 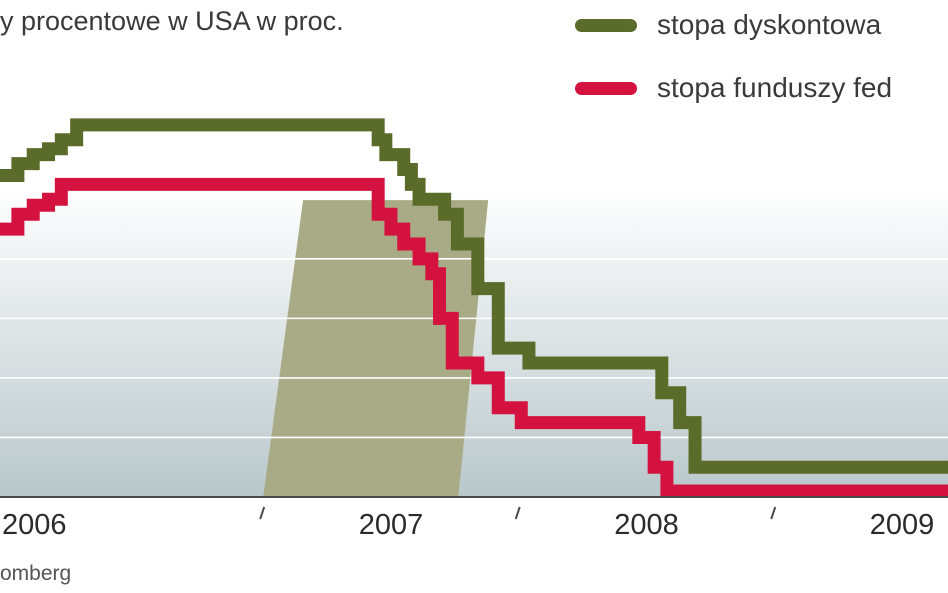 What do you see at coordinates (391, 525) in the screenshot?
I see `x-tick-label: 2007` at bounding box center [391, 525].